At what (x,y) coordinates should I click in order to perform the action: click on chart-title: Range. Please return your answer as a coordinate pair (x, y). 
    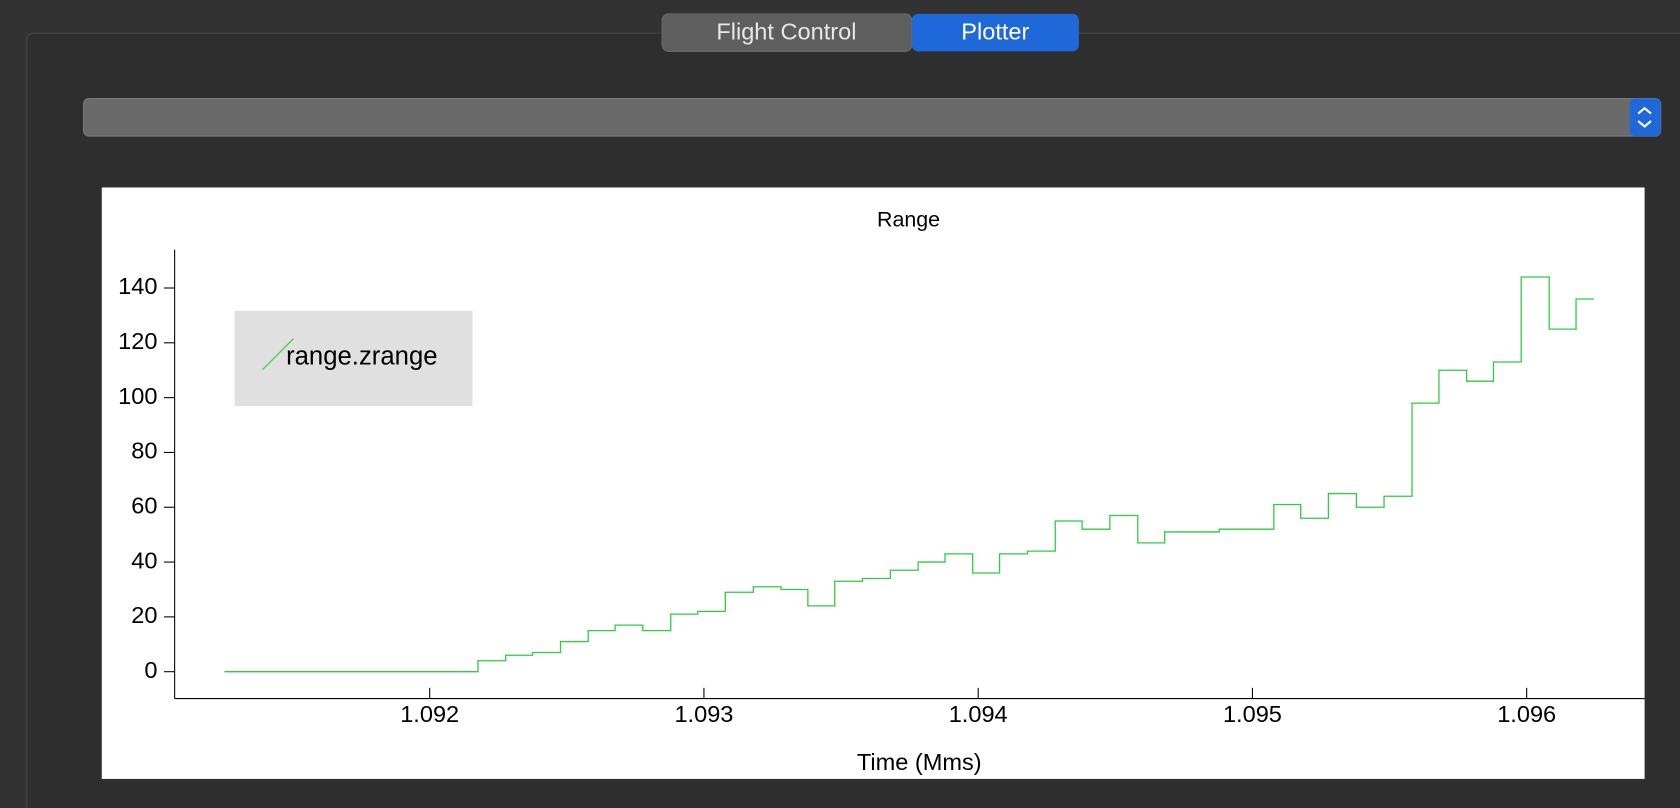
    Looking at the image, I should click on (908, 219).